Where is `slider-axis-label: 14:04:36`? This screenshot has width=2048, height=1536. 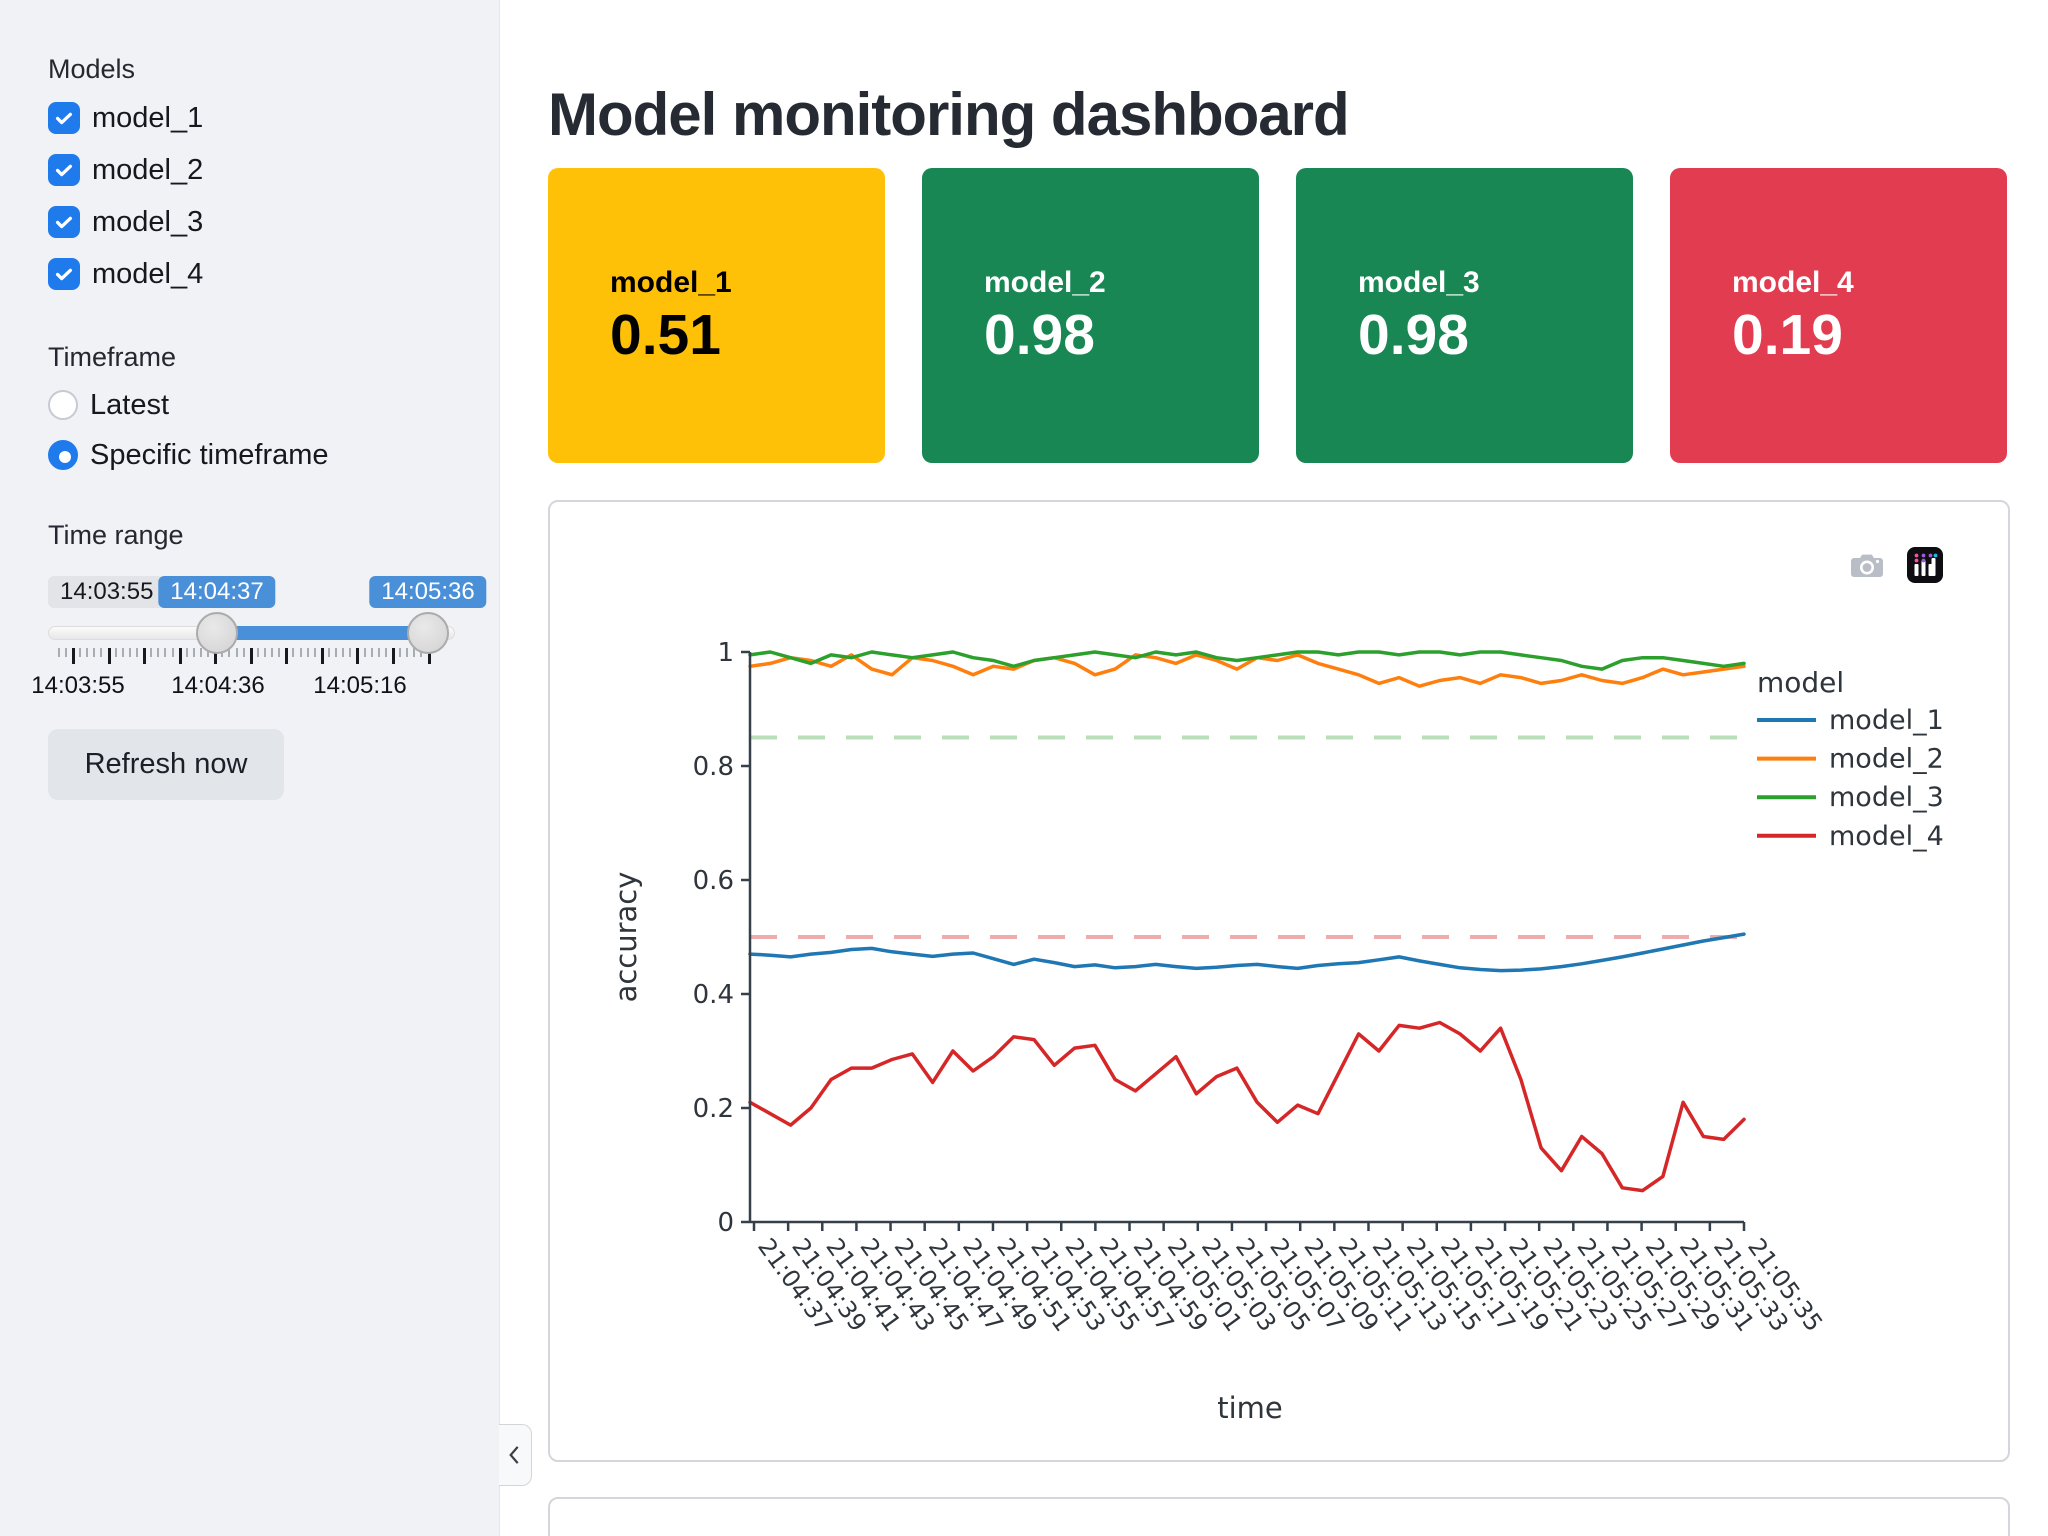 slider-axis-label: 14:04:36 is located at coordinates (218, 685).